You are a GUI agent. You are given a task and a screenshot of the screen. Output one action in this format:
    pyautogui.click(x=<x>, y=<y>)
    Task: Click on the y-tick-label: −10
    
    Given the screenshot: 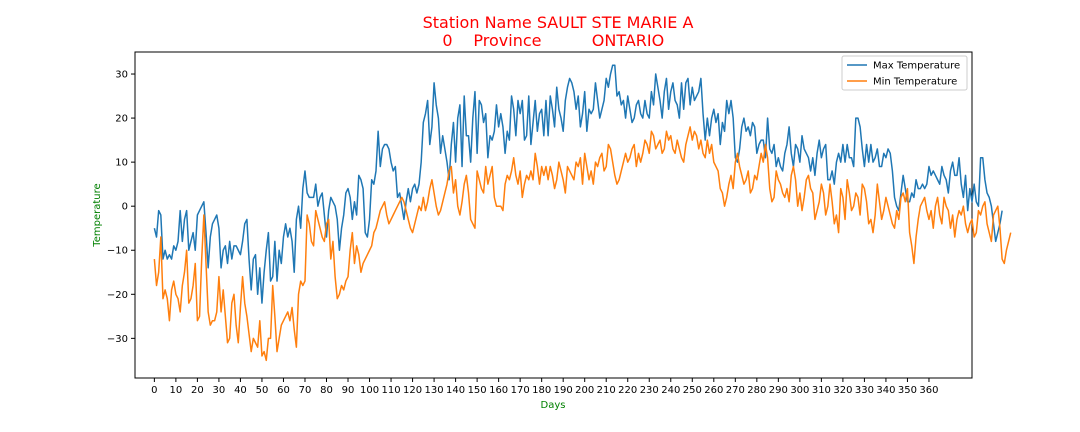 What is the action you would take?
    pyautogui.click(x=117, y=251)
    